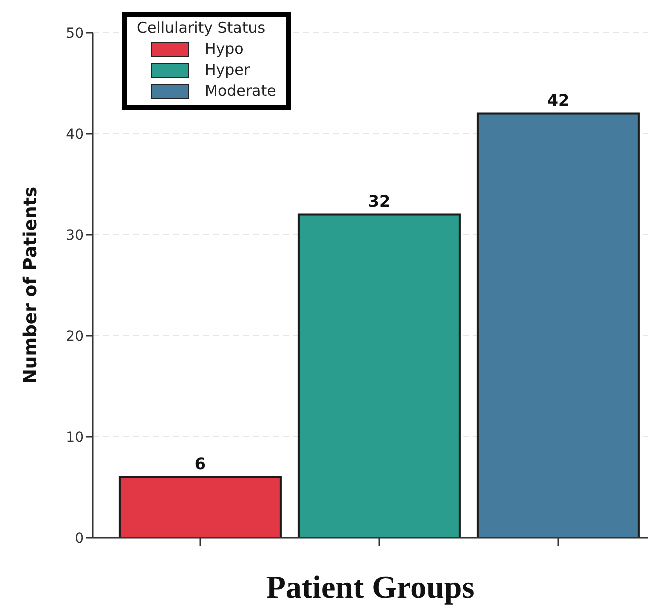  What do you see at coordinates (379, 201) in the screenshot?
I see `data-label: 32` at bounding box center [379, 201].